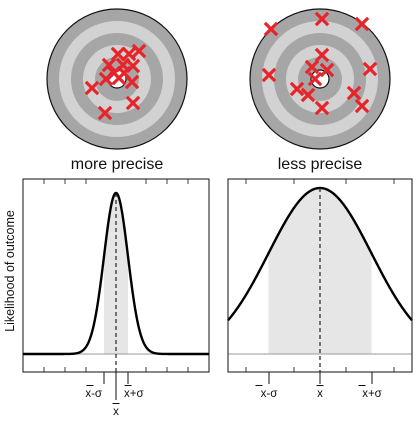  What do you see at coordinates (320, 271) in the screenshot?
I see `right-plot-shaded-area` at bounding box center [320, 271].